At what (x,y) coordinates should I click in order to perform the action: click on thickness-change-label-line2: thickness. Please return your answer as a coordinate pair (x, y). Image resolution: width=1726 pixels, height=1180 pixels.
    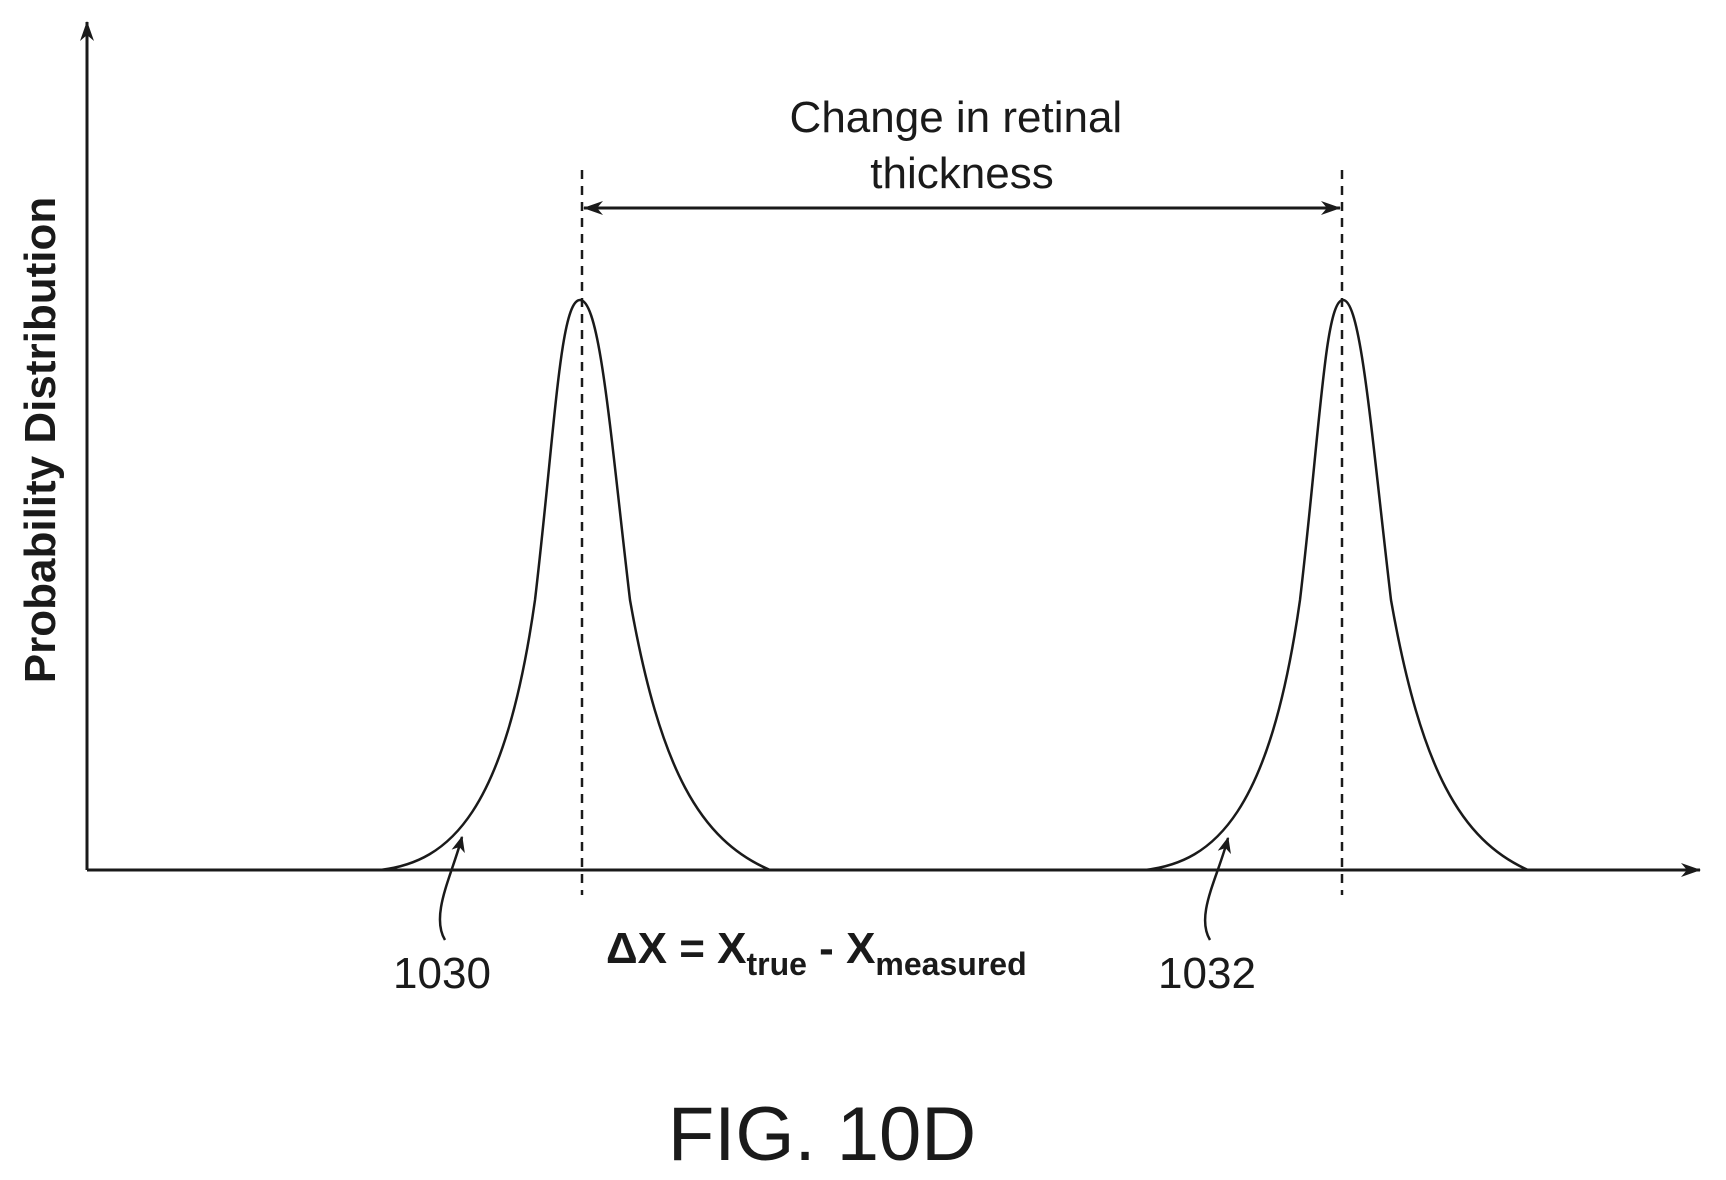
    Looking at the image, I should click on (961, 173).